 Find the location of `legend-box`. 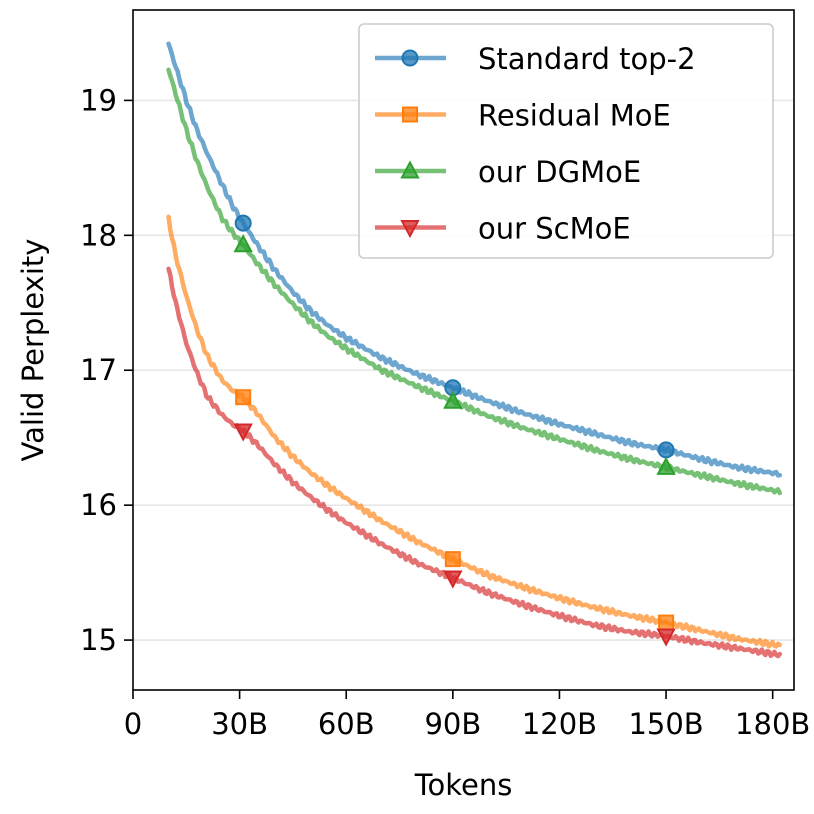

legend-box is located at coordinates (566, 141).